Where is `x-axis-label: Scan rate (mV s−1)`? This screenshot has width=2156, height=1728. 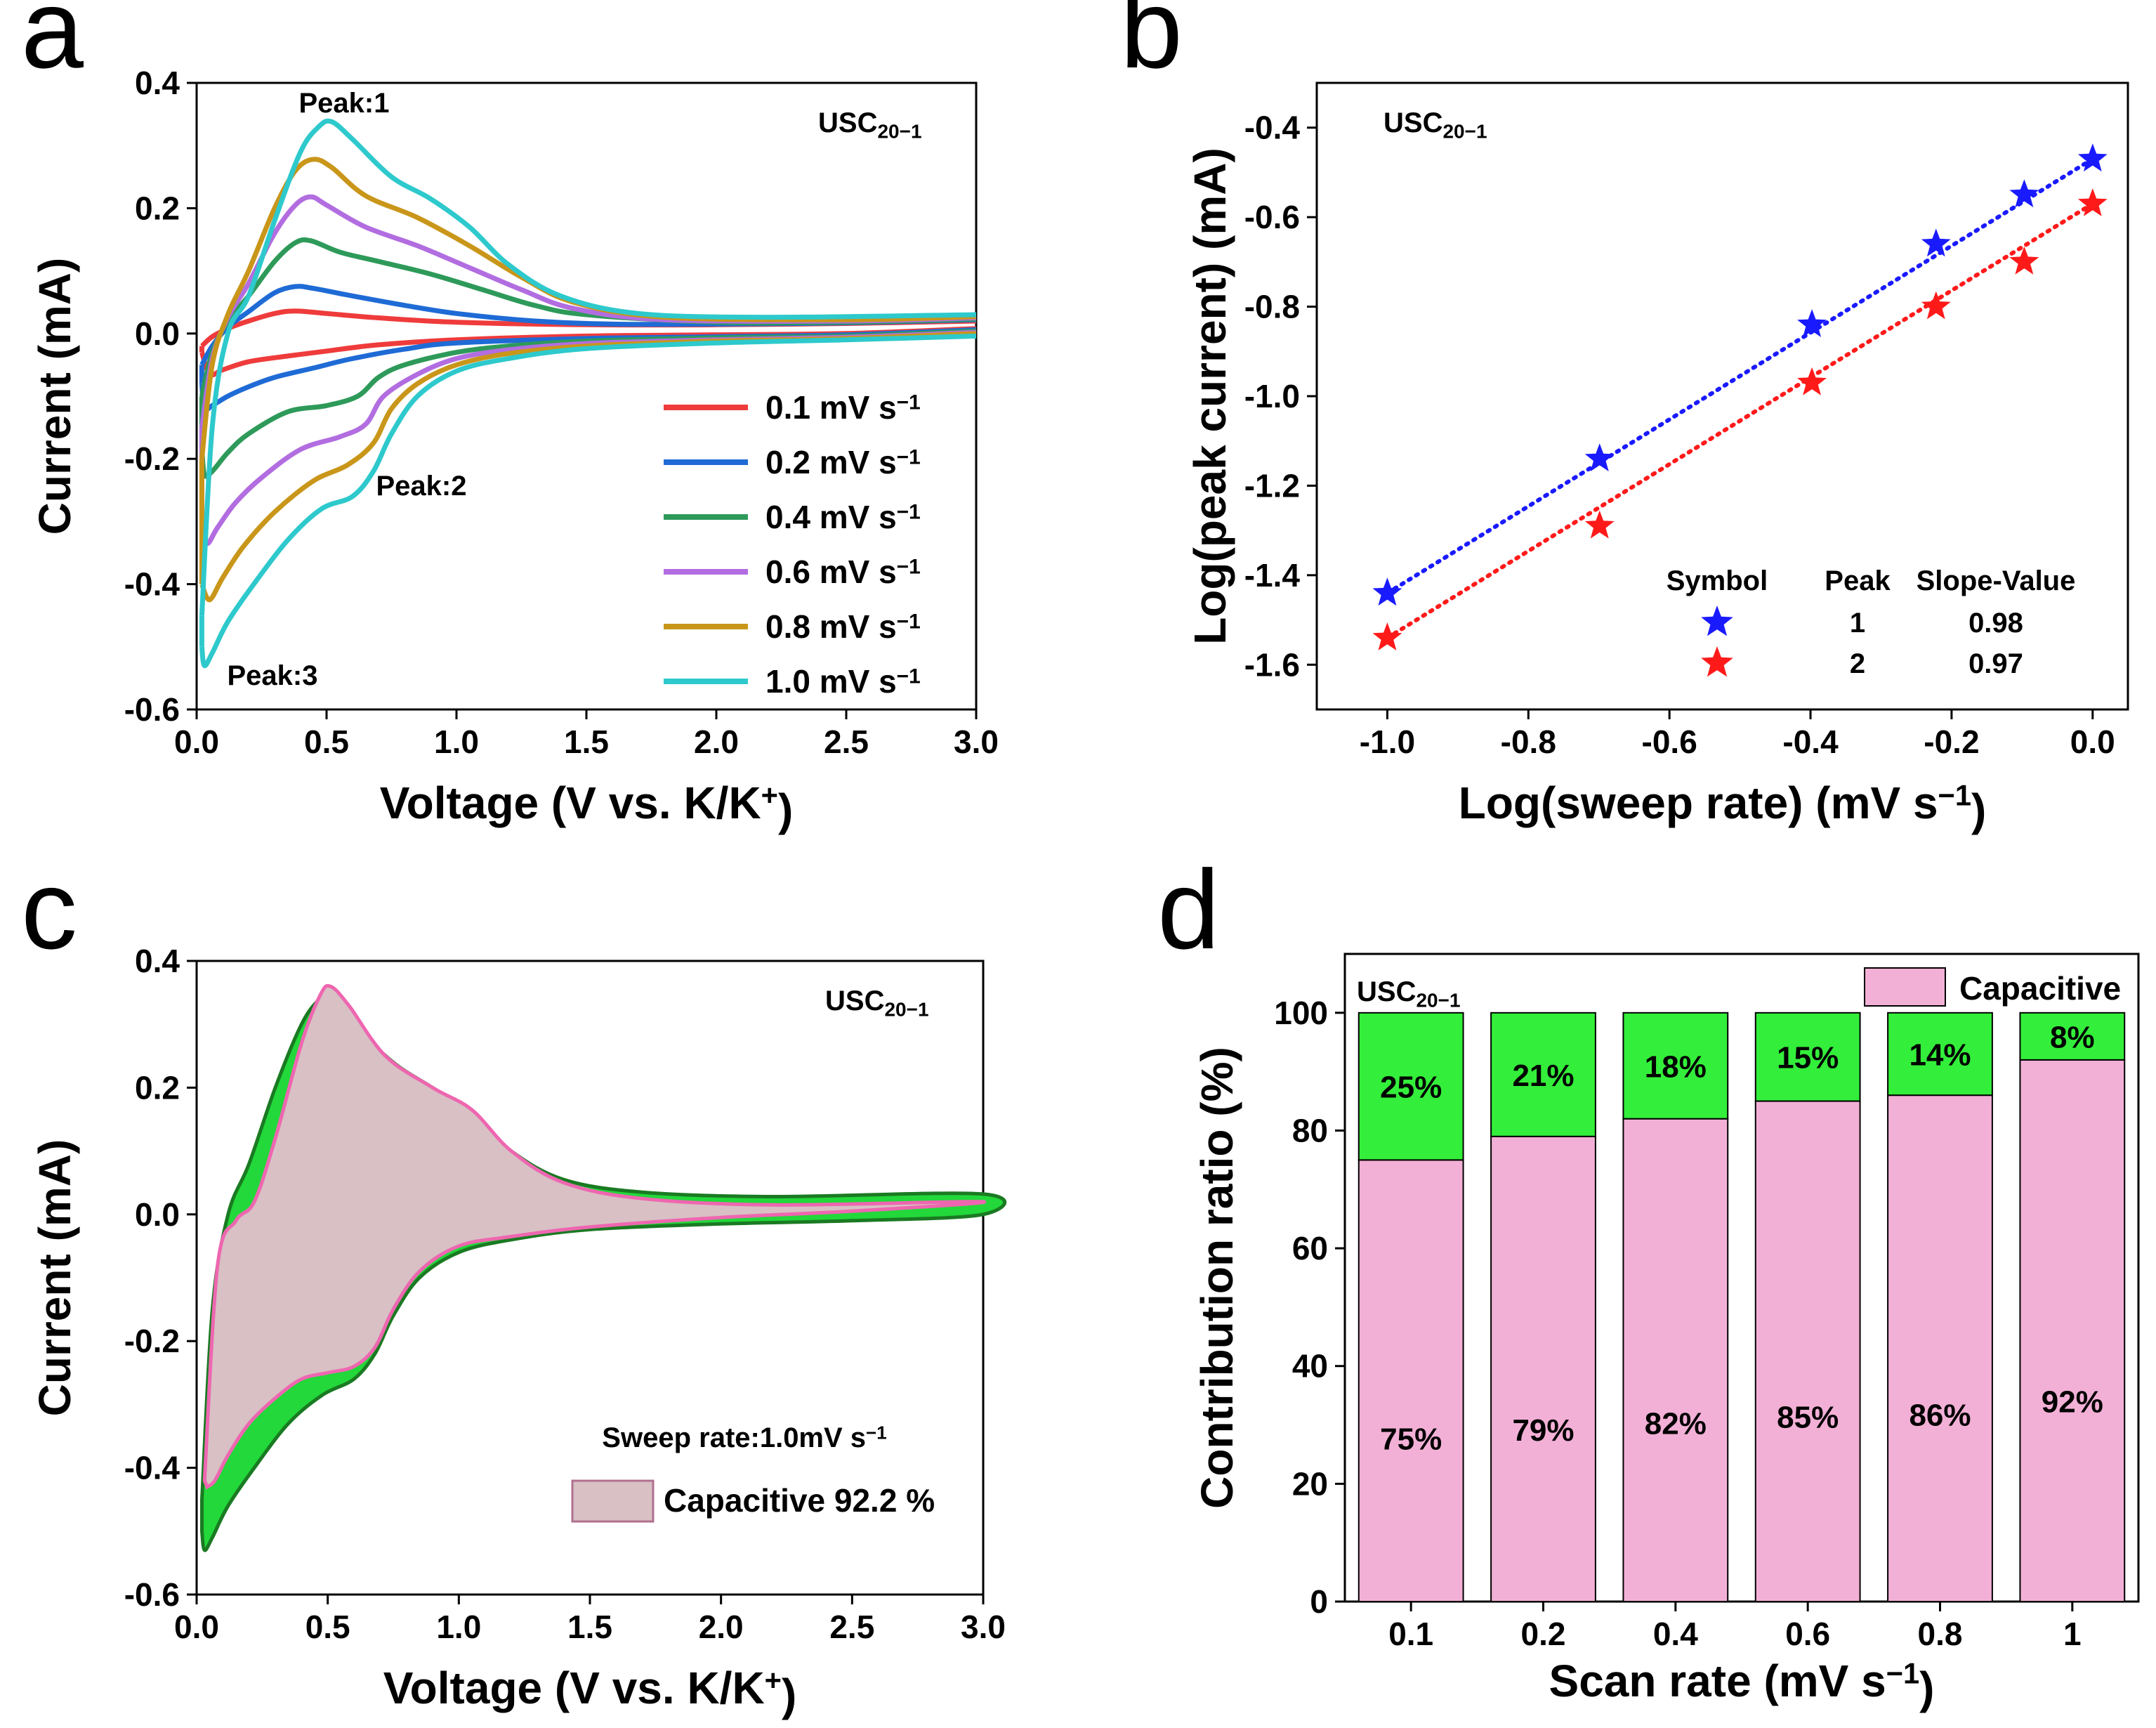 x-axis-label: Scan rate (mV s−1) is located at coordinates (1742, 1684).